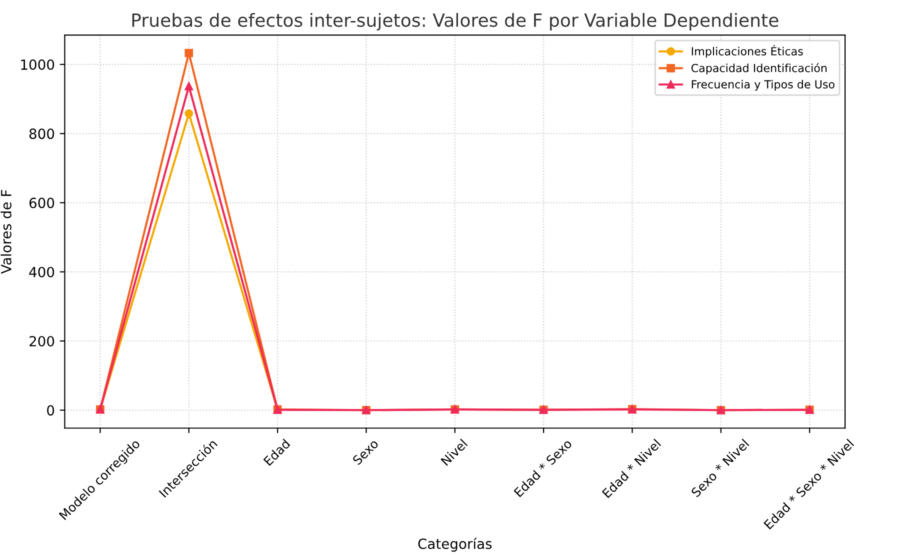 Image resolution: width=899 pixels, height=556 pixels. Describe the element at coordinates (455, 21) in the screenshot. I see `chart-title: Pruebas de efectos inter-sujetos: Valores de F por Variable Dependiente` at that location.